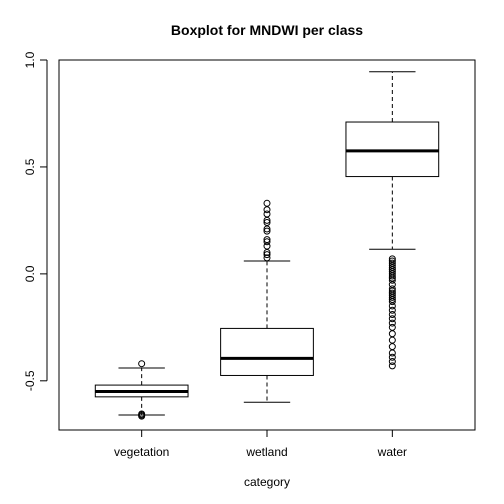 The height and width of the screenshot is (504, 504). I want to click on y-tick-label-3: 1.0, so click(30, 59).